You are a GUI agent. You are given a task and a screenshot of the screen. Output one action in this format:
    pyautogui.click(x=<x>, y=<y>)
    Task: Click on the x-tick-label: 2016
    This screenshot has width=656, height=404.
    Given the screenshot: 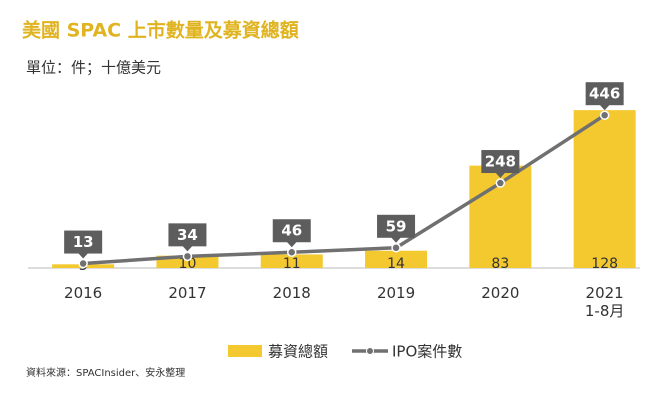 What is the action you would take?
    pyautogui.click(x=83, y=293)
    